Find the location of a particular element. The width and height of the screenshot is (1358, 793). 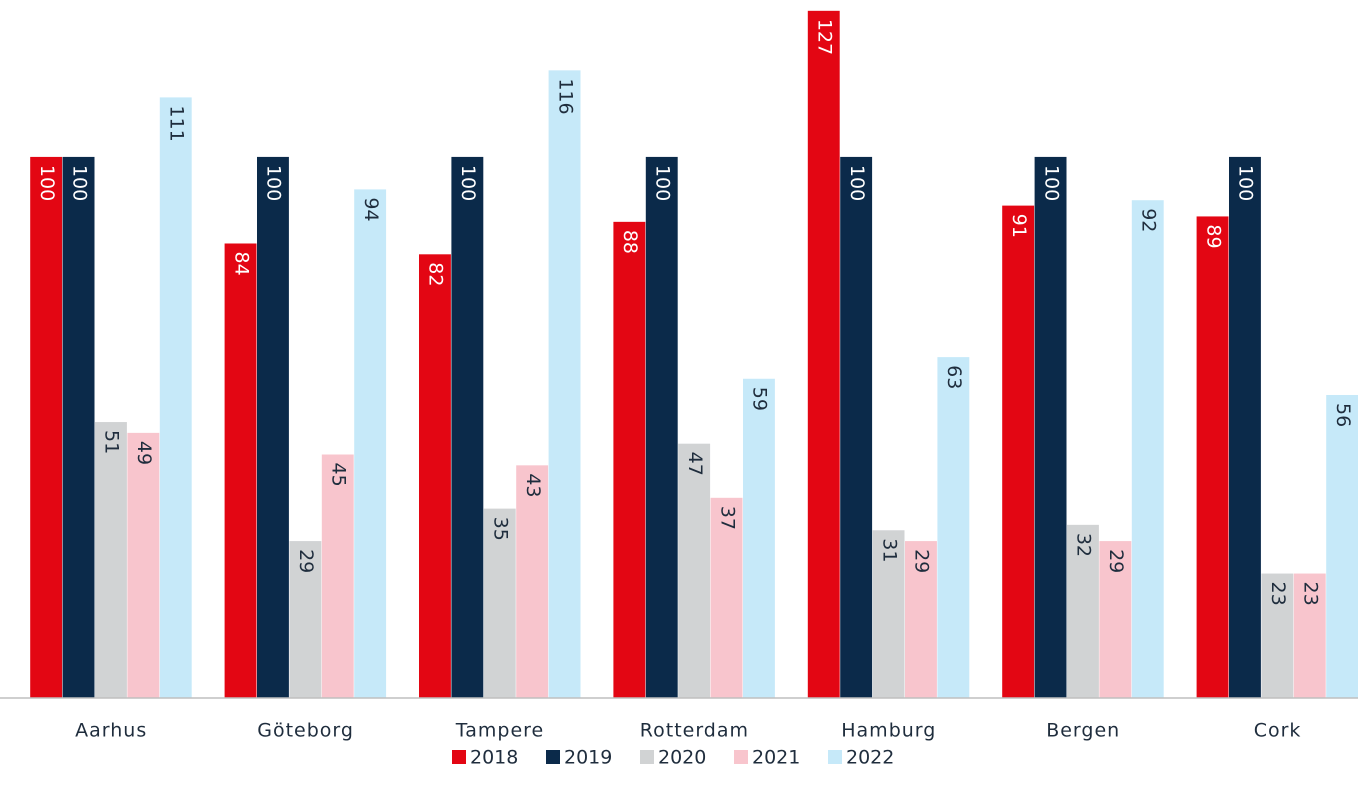

data-label: 59 is located at coordinates (760, 399).